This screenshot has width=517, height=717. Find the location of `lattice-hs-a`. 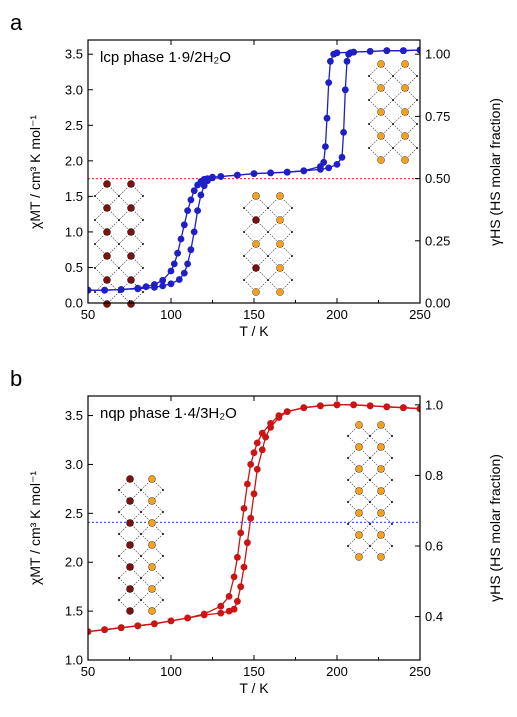

lattice-hs-a is located at coordinates (393, 112).